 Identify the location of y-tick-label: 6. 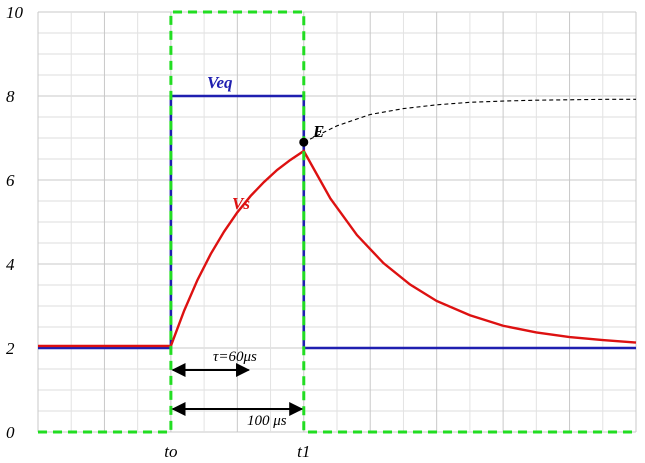
(10, 180).